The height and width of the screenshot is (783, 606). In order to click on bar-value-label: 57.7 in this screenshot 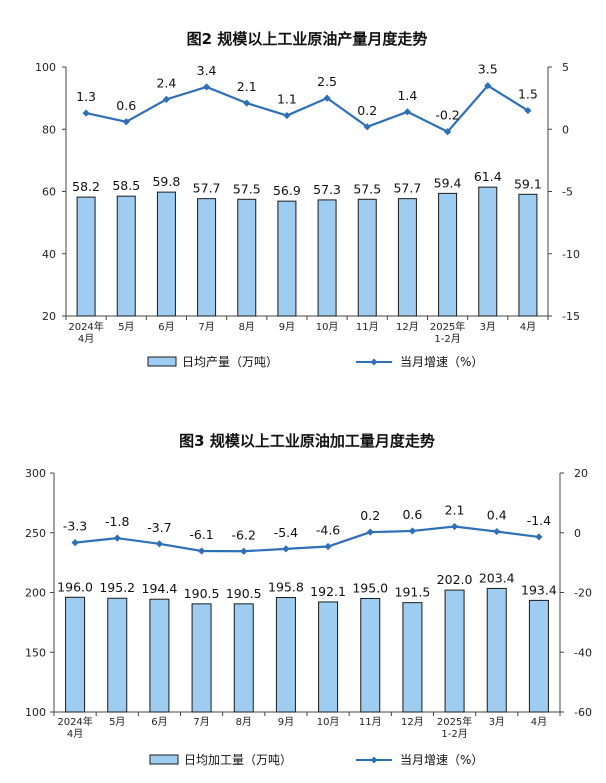, I will do `click(207, 188)`.